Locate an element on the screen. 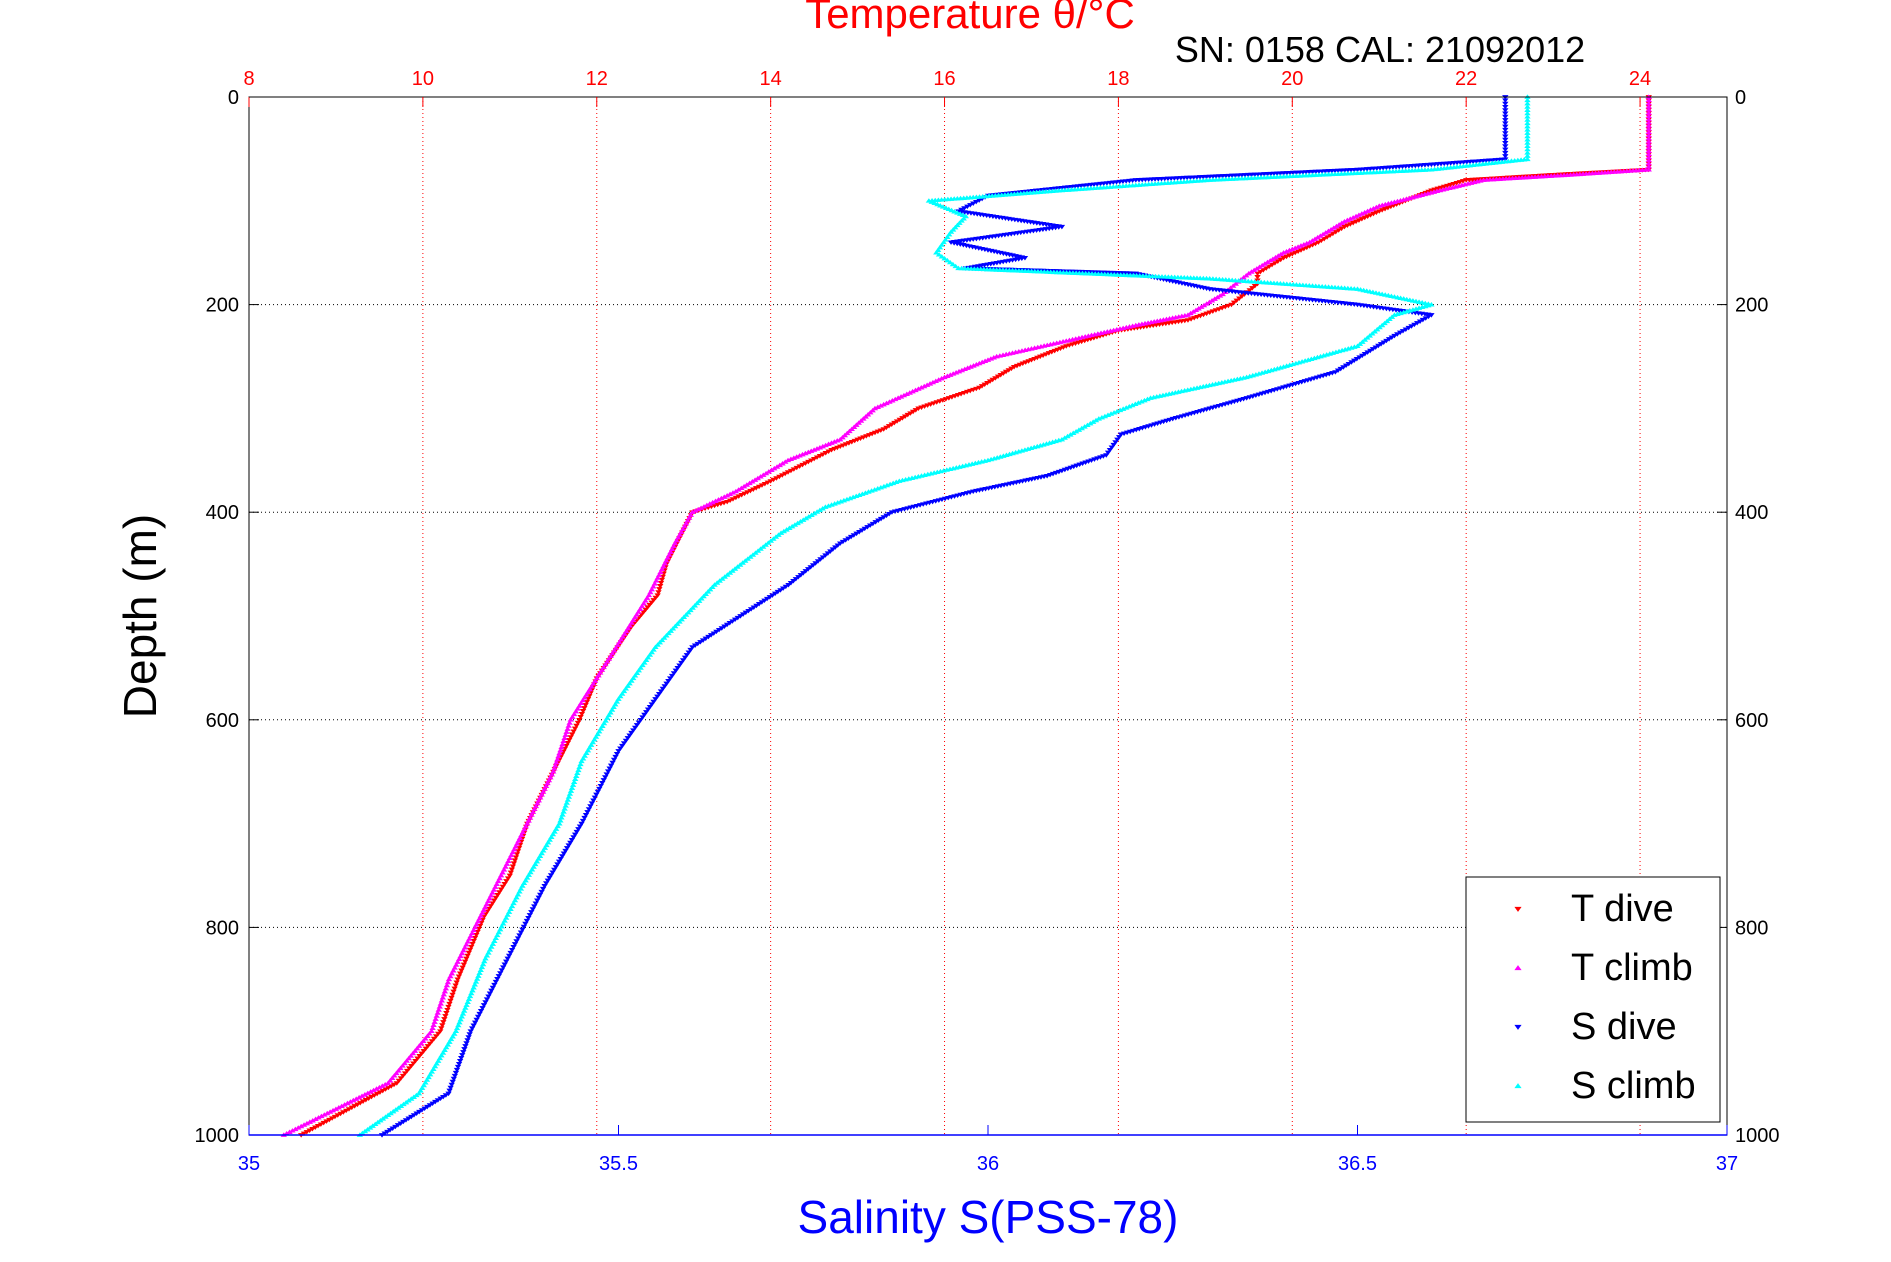 The width and height of the screenshot is (1891, 1262). tick-label-top: 12 is located at coordinates (597, 79).